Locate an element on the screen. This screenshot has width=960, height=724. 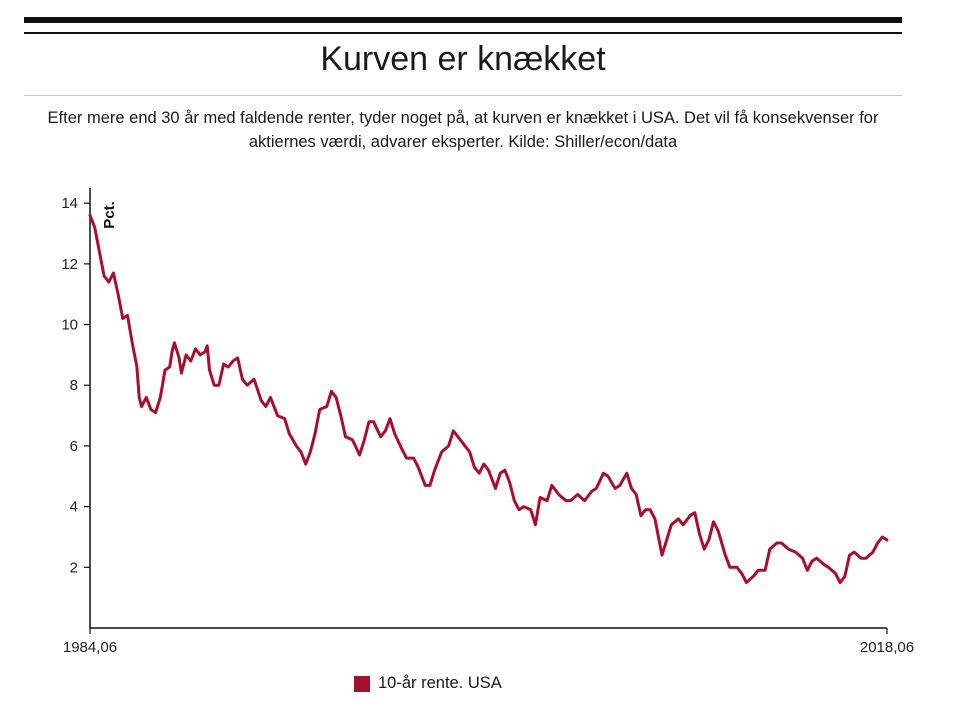
y-tick-label: 8 is located at coordinates (74, 385).